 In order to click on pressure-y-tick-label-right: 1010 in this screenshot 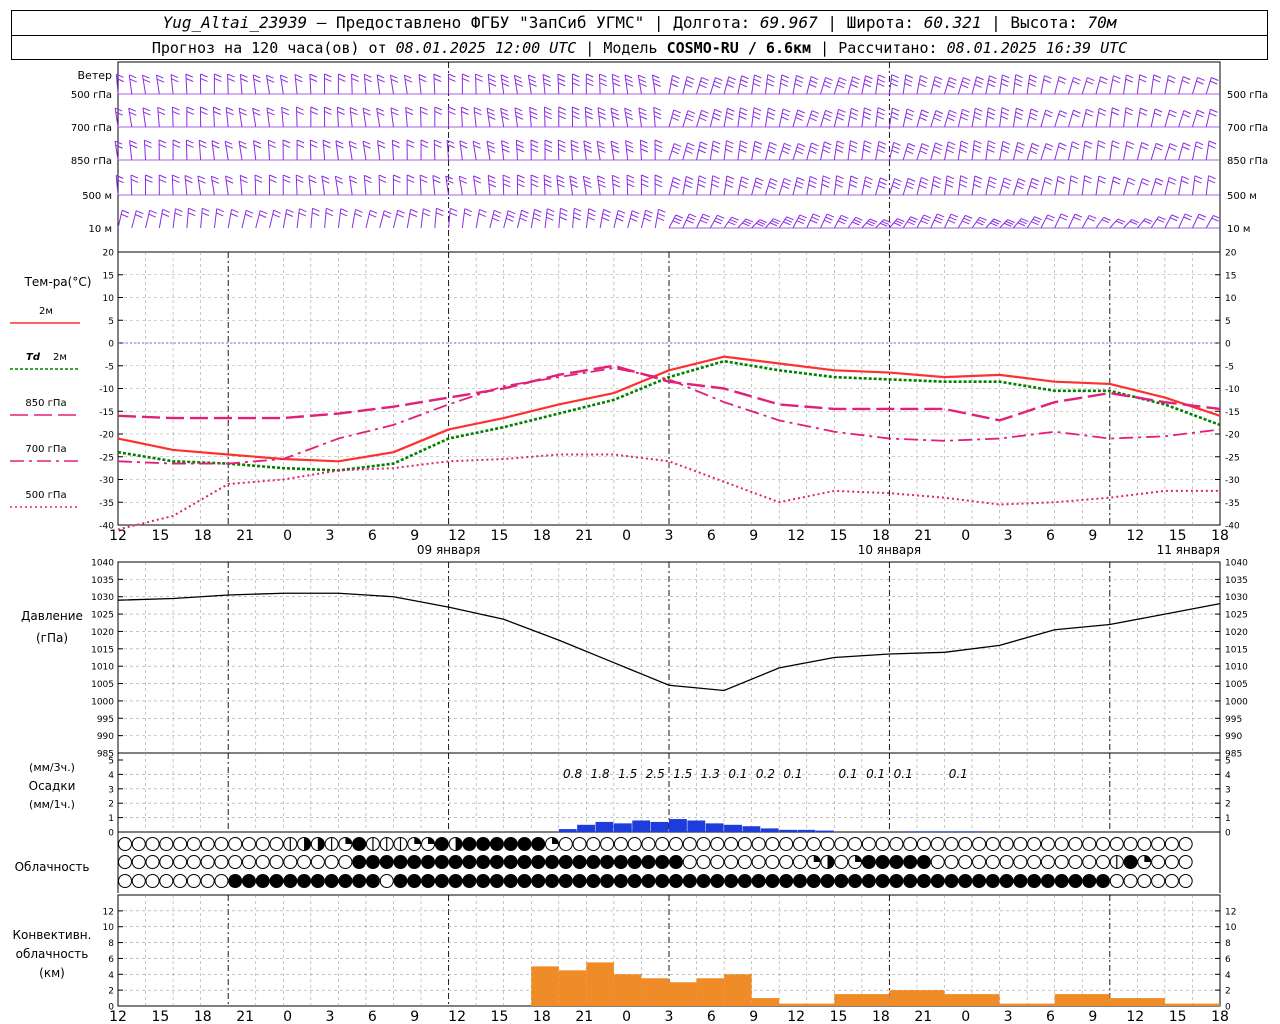, I will do `click(1236, 668)`.